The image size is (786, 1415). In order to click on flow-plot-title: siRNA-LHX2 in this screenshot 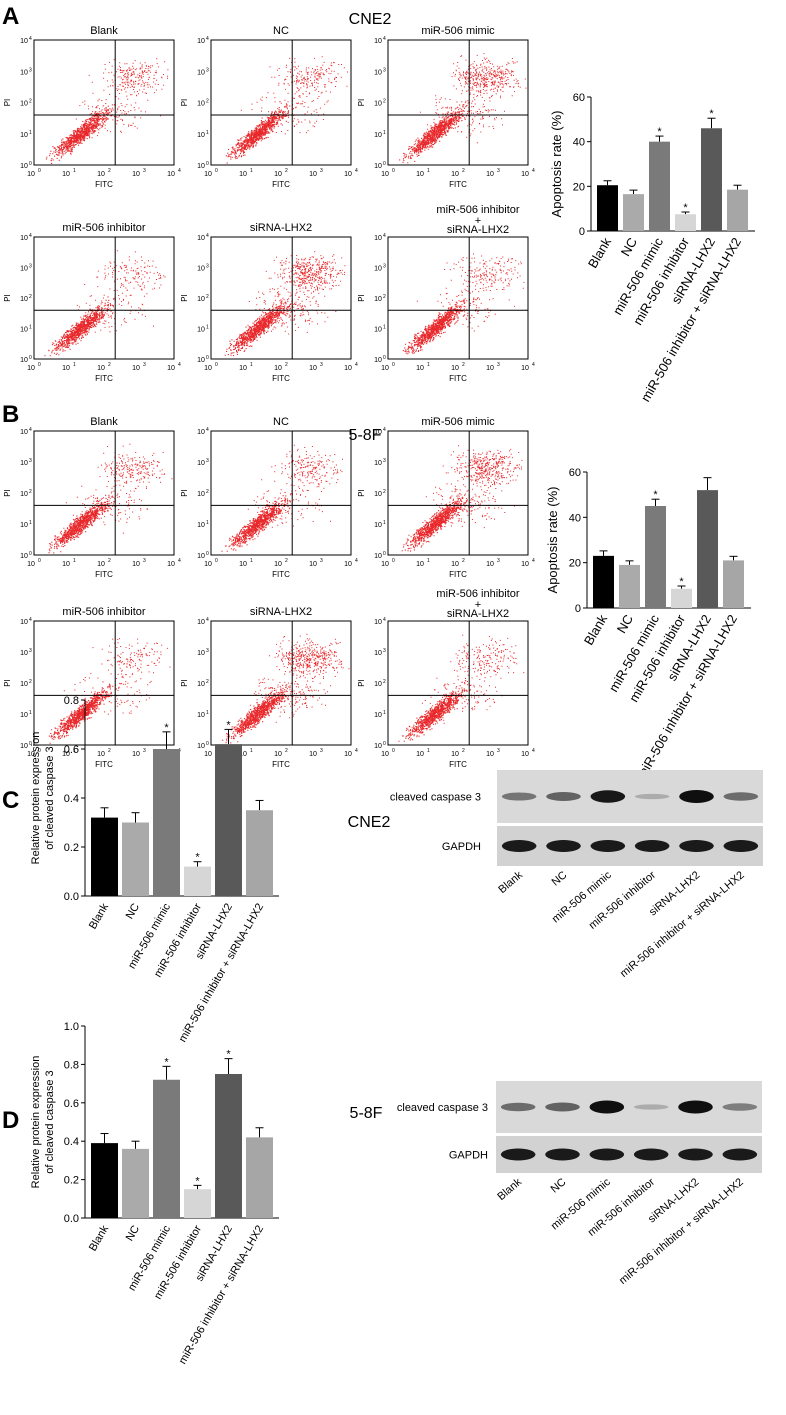, I will do `click(281, 228)`.